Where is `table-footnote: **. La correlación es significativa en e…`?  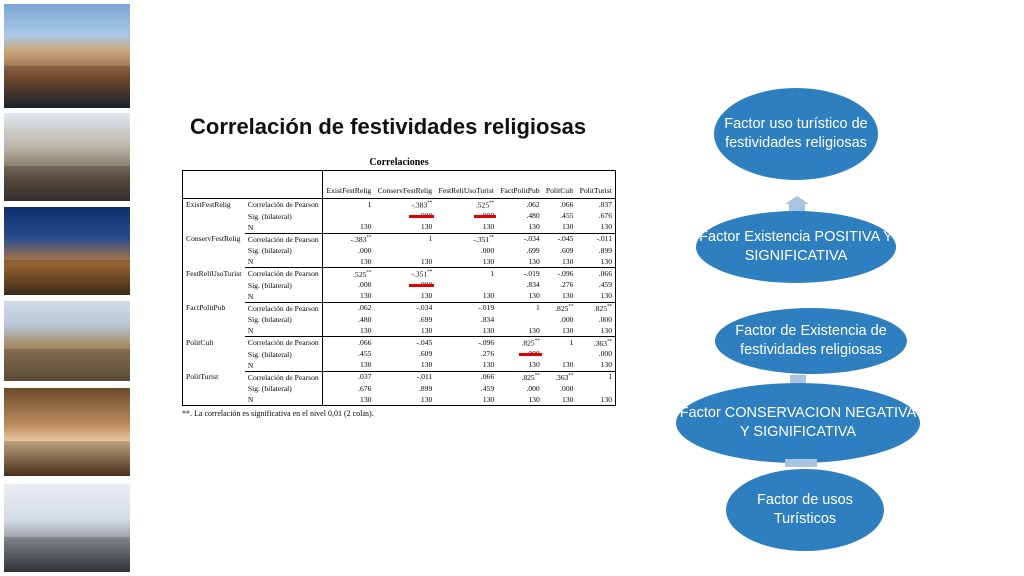 table-footnote: **. La correlación es significativa en e… is located at coordinates (278, 414).